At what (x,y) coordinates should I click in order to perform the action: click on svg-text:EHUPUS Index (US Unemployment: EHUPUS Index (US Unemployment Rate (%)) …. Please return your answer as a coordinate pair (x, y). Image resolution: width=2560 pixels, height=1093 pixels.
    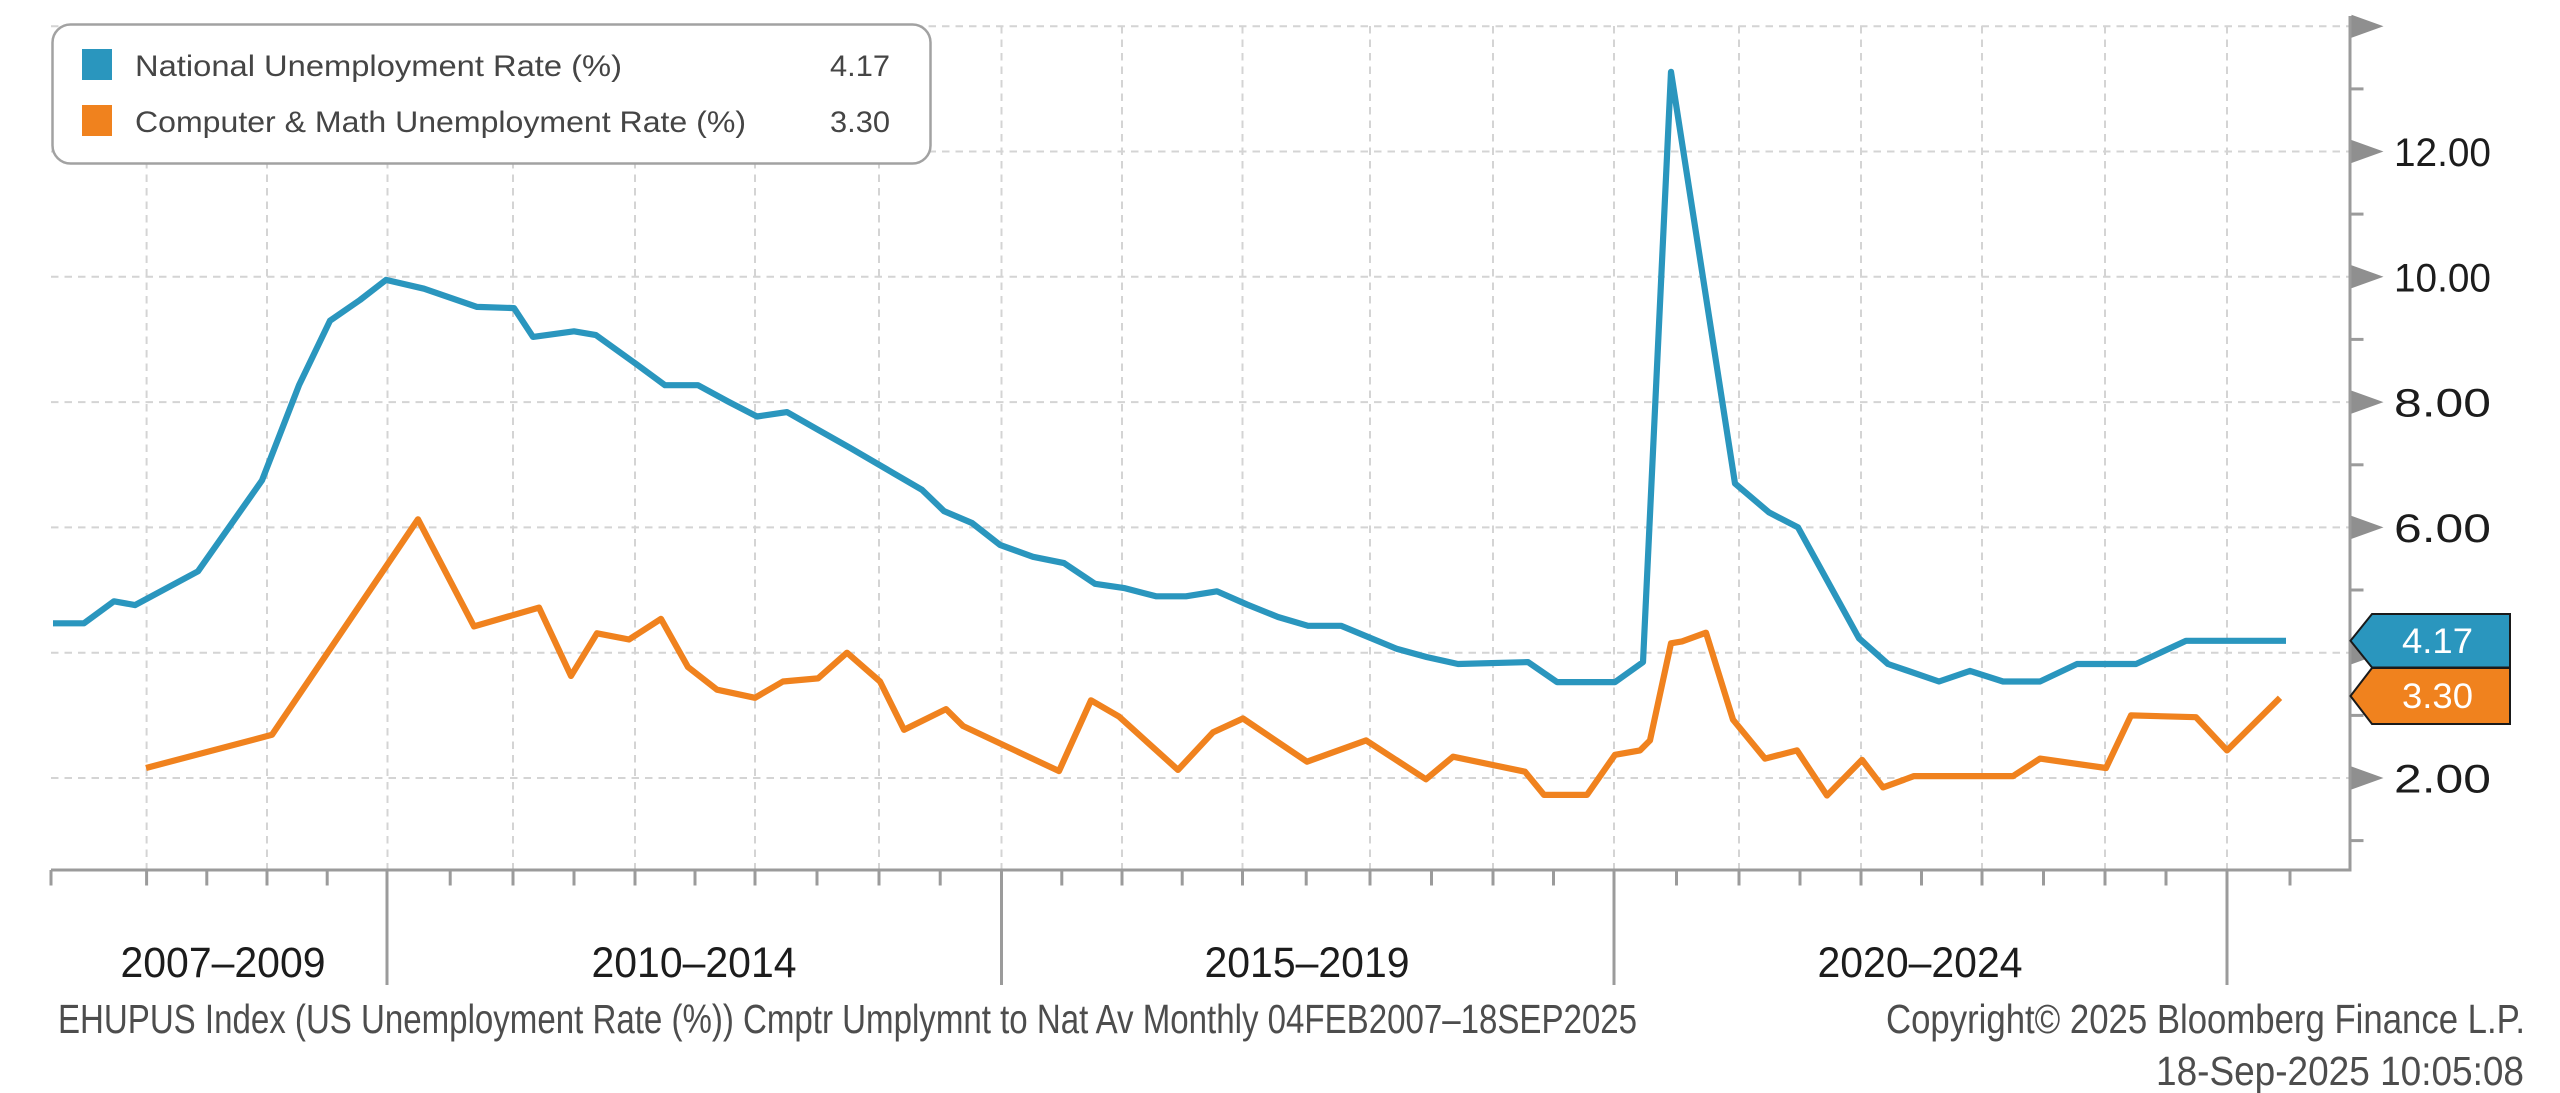
    Looking at the image, I should click on (847, 1019).